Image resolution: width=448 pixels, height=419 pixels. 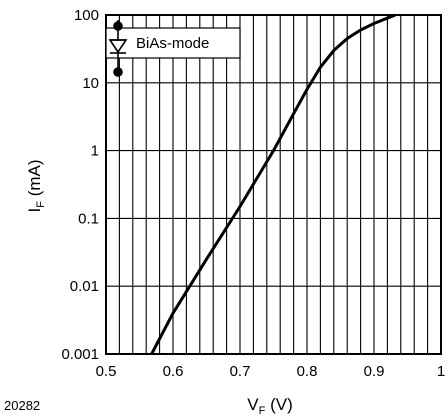 I want to click on legend-box, so click(x=173, y=43).